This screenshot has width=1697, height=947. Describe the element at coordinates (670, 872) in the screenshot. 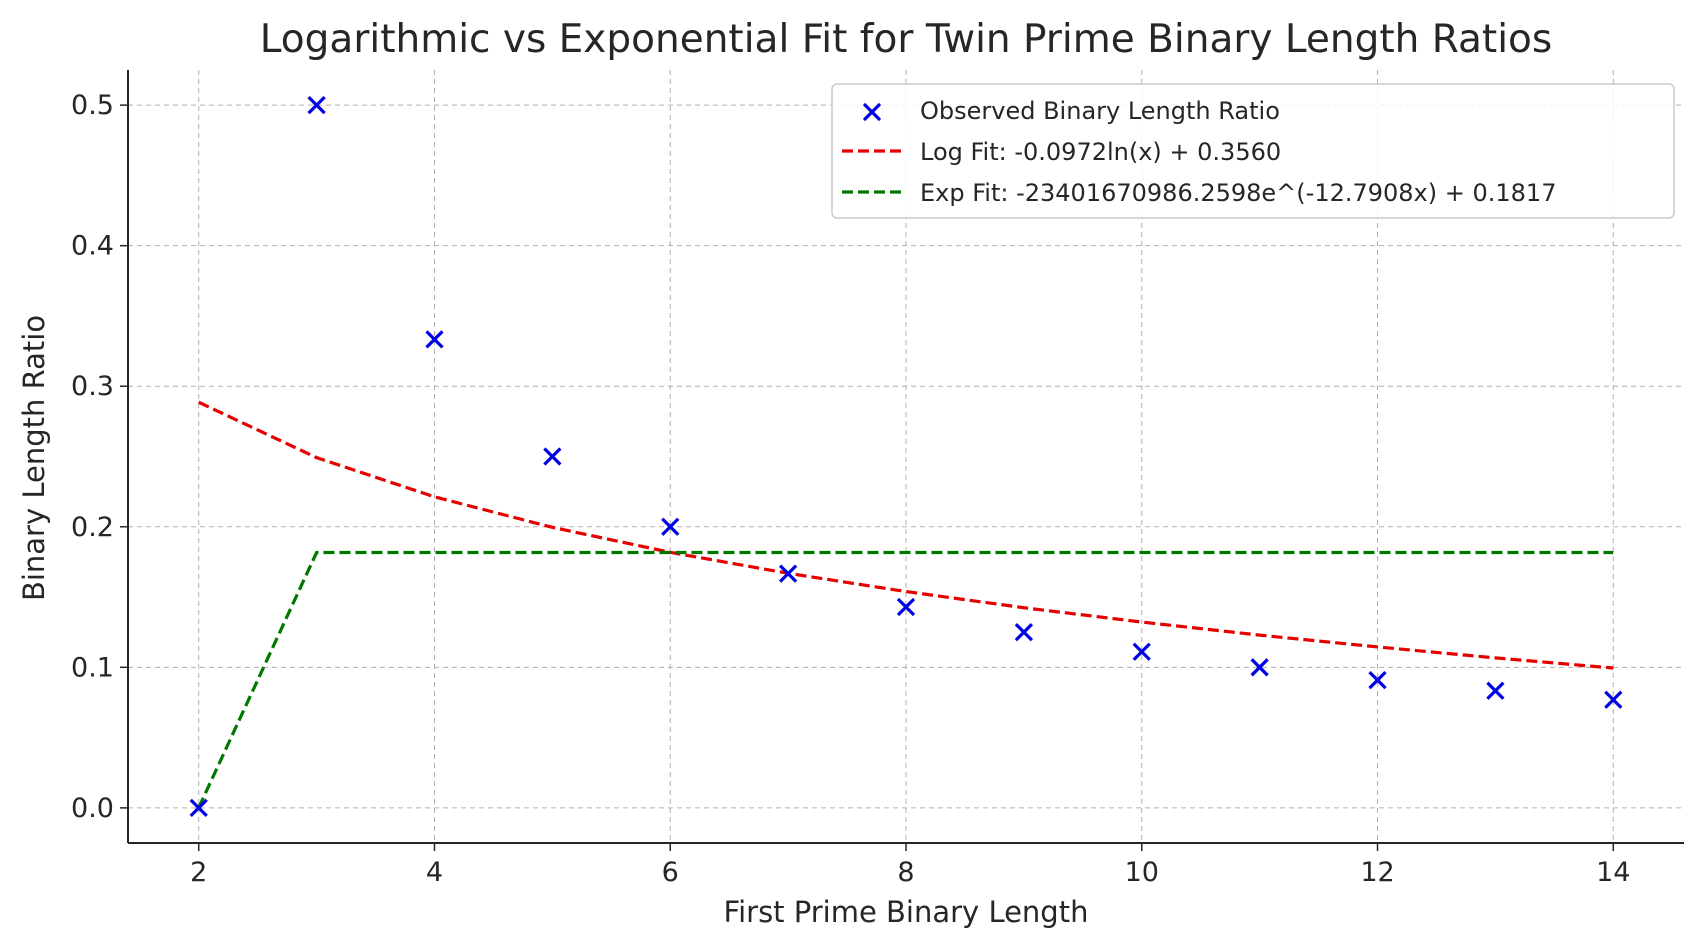

I see `x-tick-label: 6` at that location.